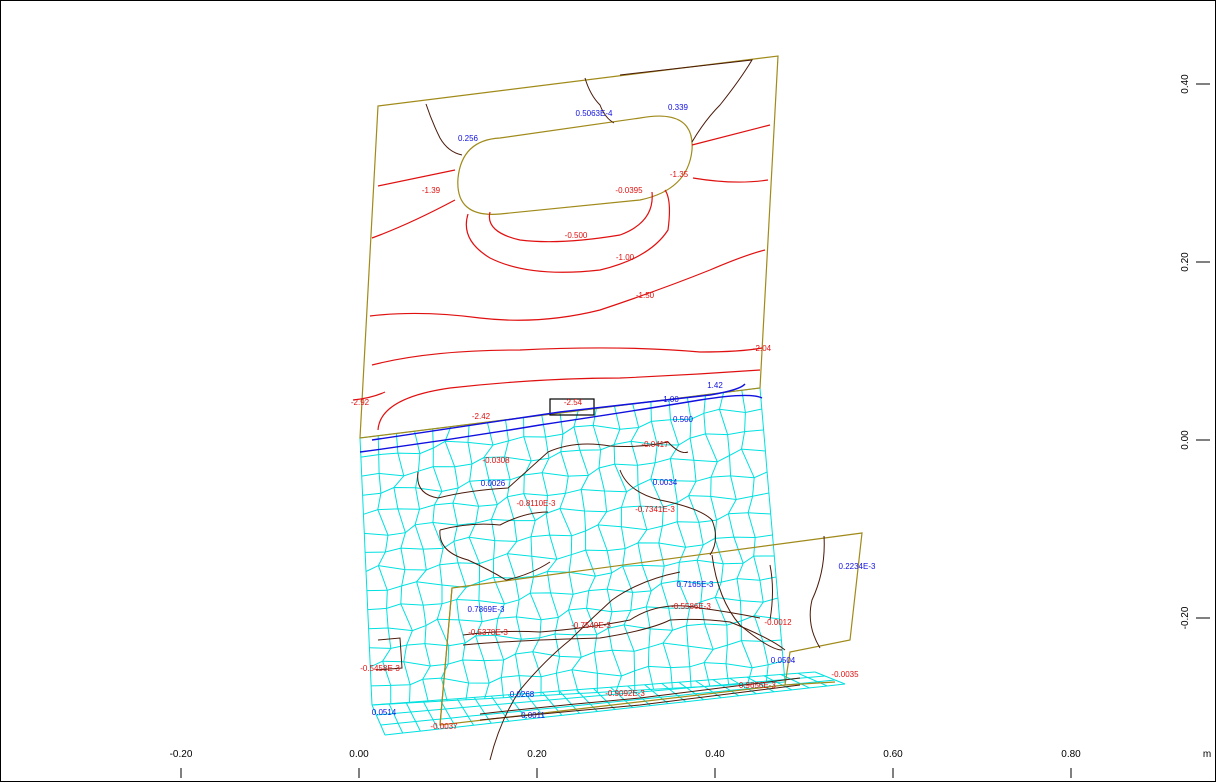 Image resolution: width=1216 pixels, height=782 pixels. I want to click on y-tick-label: 0.20, so click(1185, 262).